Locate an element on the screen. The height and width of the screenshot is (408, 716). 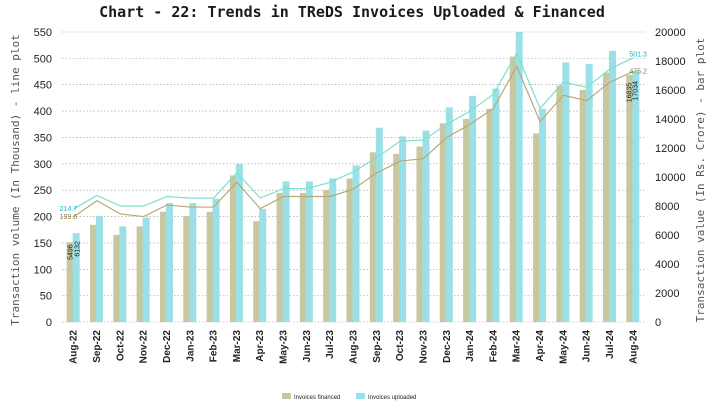
x-tick-label: May-24 is located at coordinates (563, 347).